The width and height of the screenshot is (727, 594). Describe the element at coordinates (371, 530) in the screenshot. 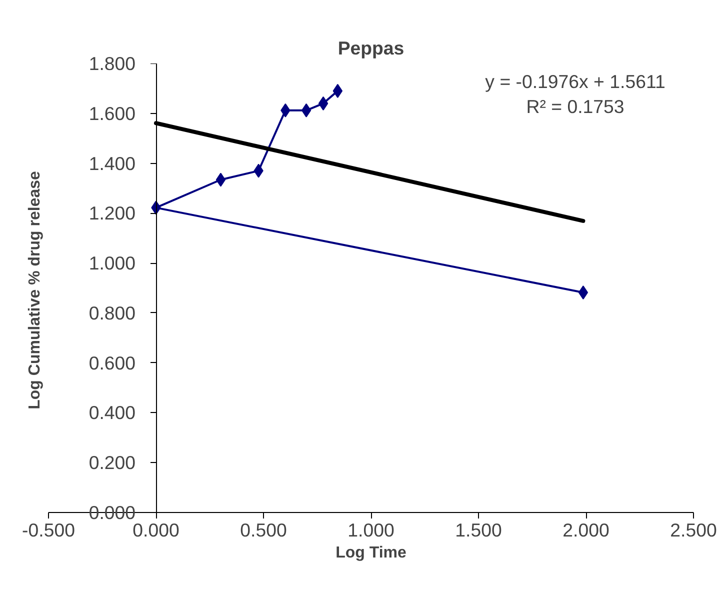

I see `x-tick-label: 1.000` at that location.